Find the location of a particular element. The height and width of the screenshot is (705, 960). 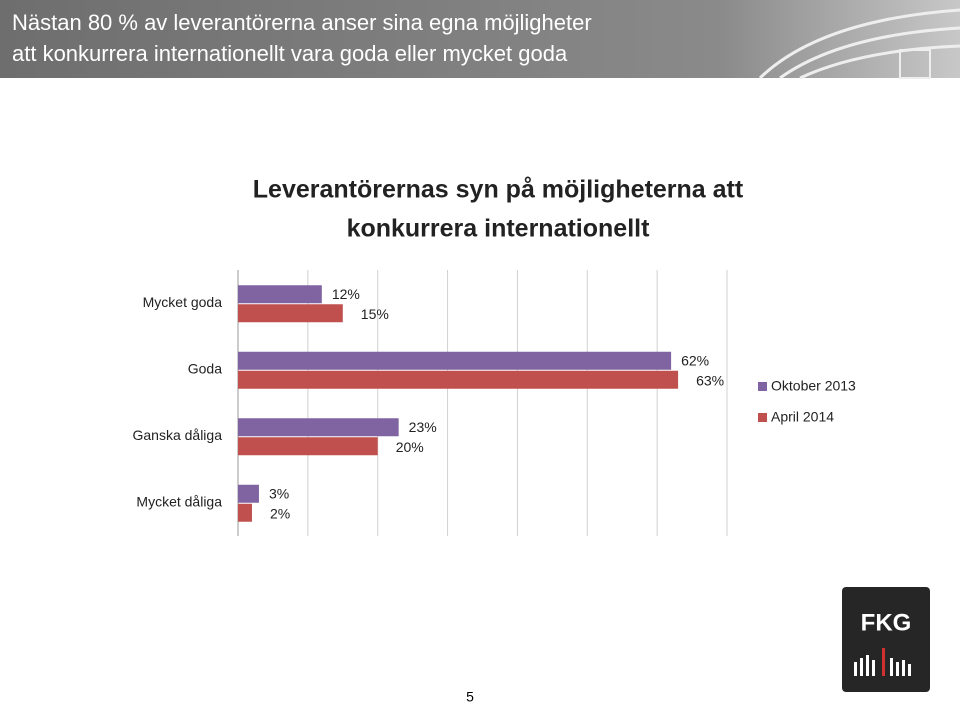

logo-bars is located at coordinates (882, 662).